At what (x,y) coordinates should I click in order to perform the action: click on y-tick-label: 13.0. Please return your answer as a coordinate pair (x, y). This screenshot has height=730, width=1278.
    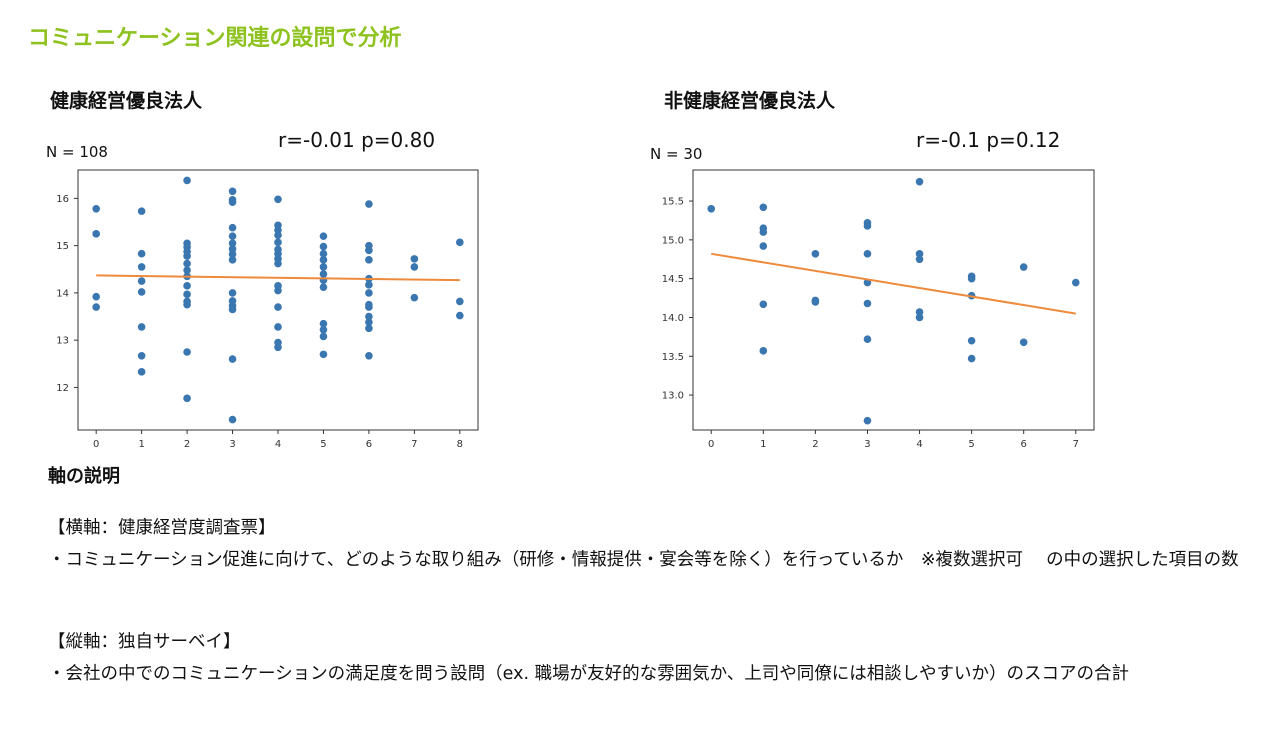
    Looking at the image, I should click on (673, 396).